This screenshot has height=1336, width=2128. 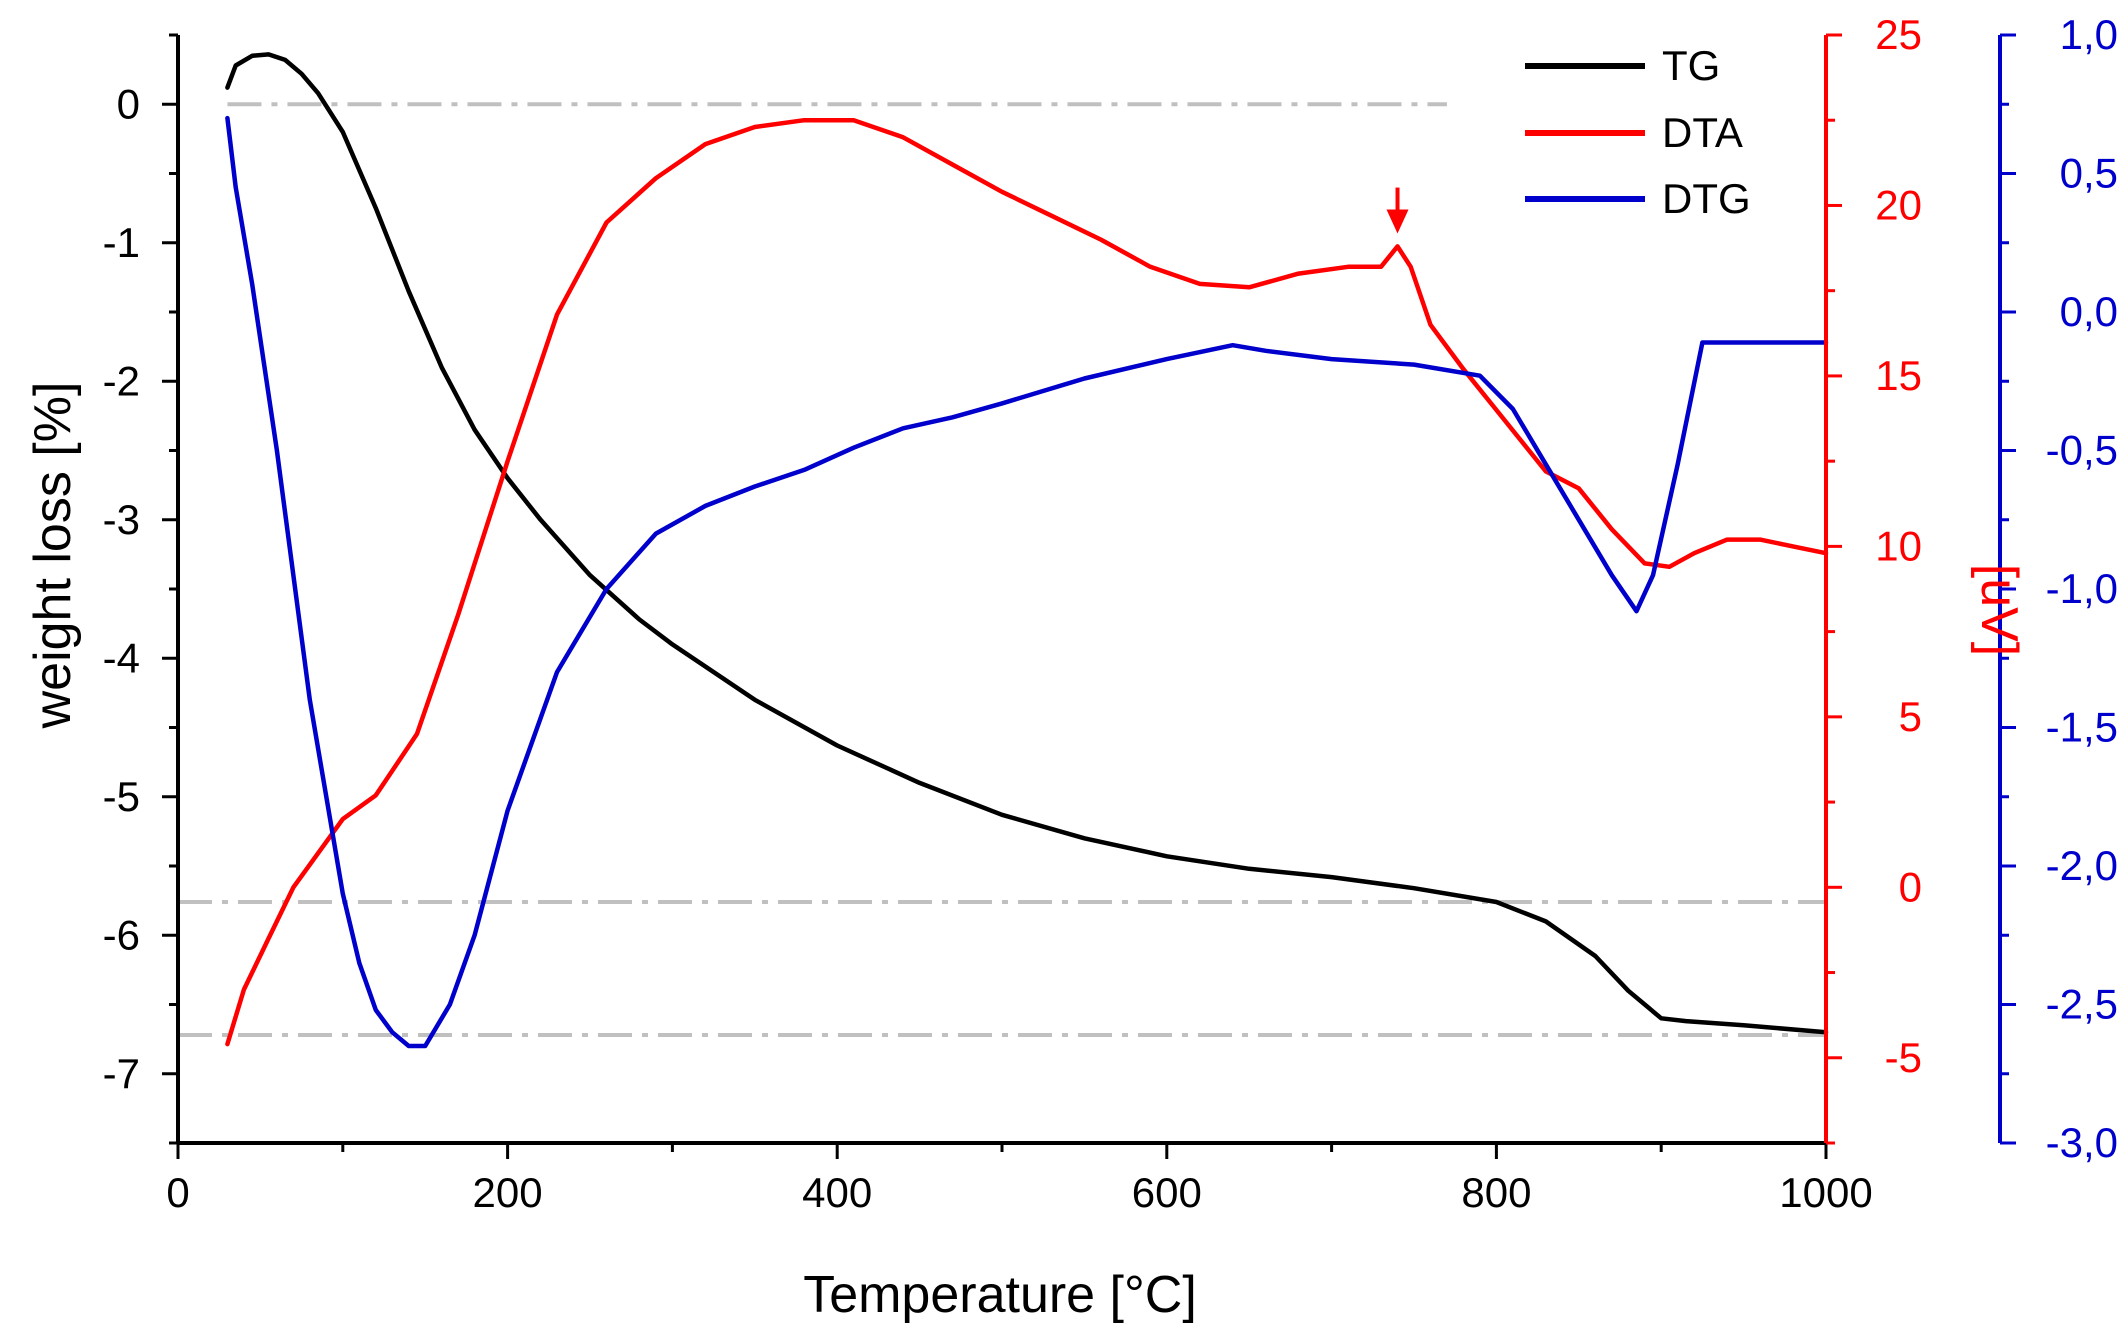 I want to click on y3-tick-label: -1,0, so click(x=2082, y=588).